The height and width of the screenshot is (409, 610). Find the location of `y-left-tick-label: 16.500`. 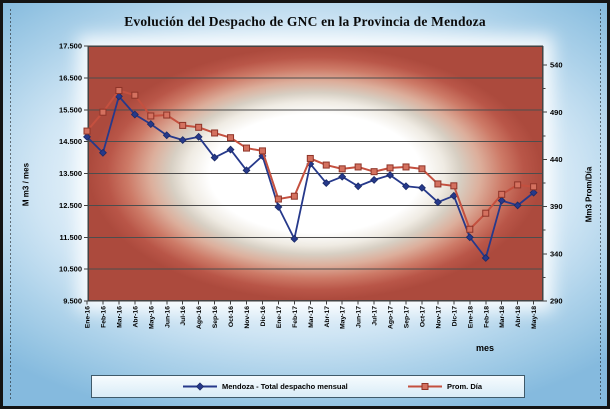

y-left-tick-label: 16.500 is located at coordinates (70, 77).